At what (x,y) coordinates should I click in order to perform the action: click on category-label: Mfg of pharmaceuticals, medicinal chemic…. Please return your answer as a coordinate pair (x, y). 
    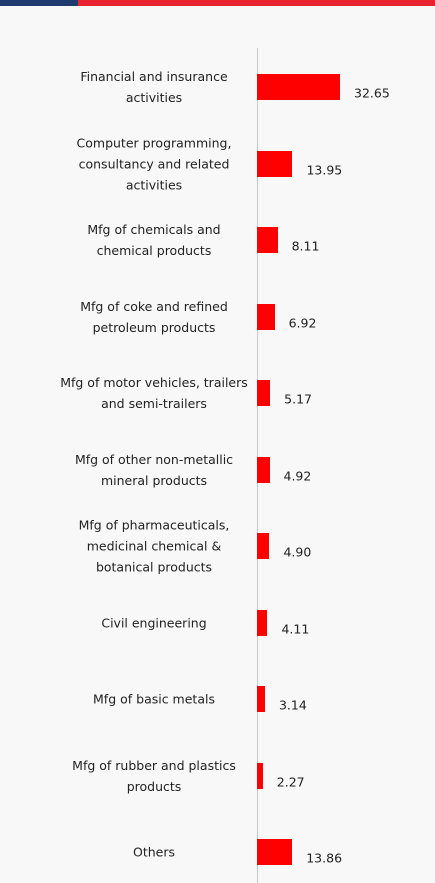
    Looking at the image, I should click on (154, 546).